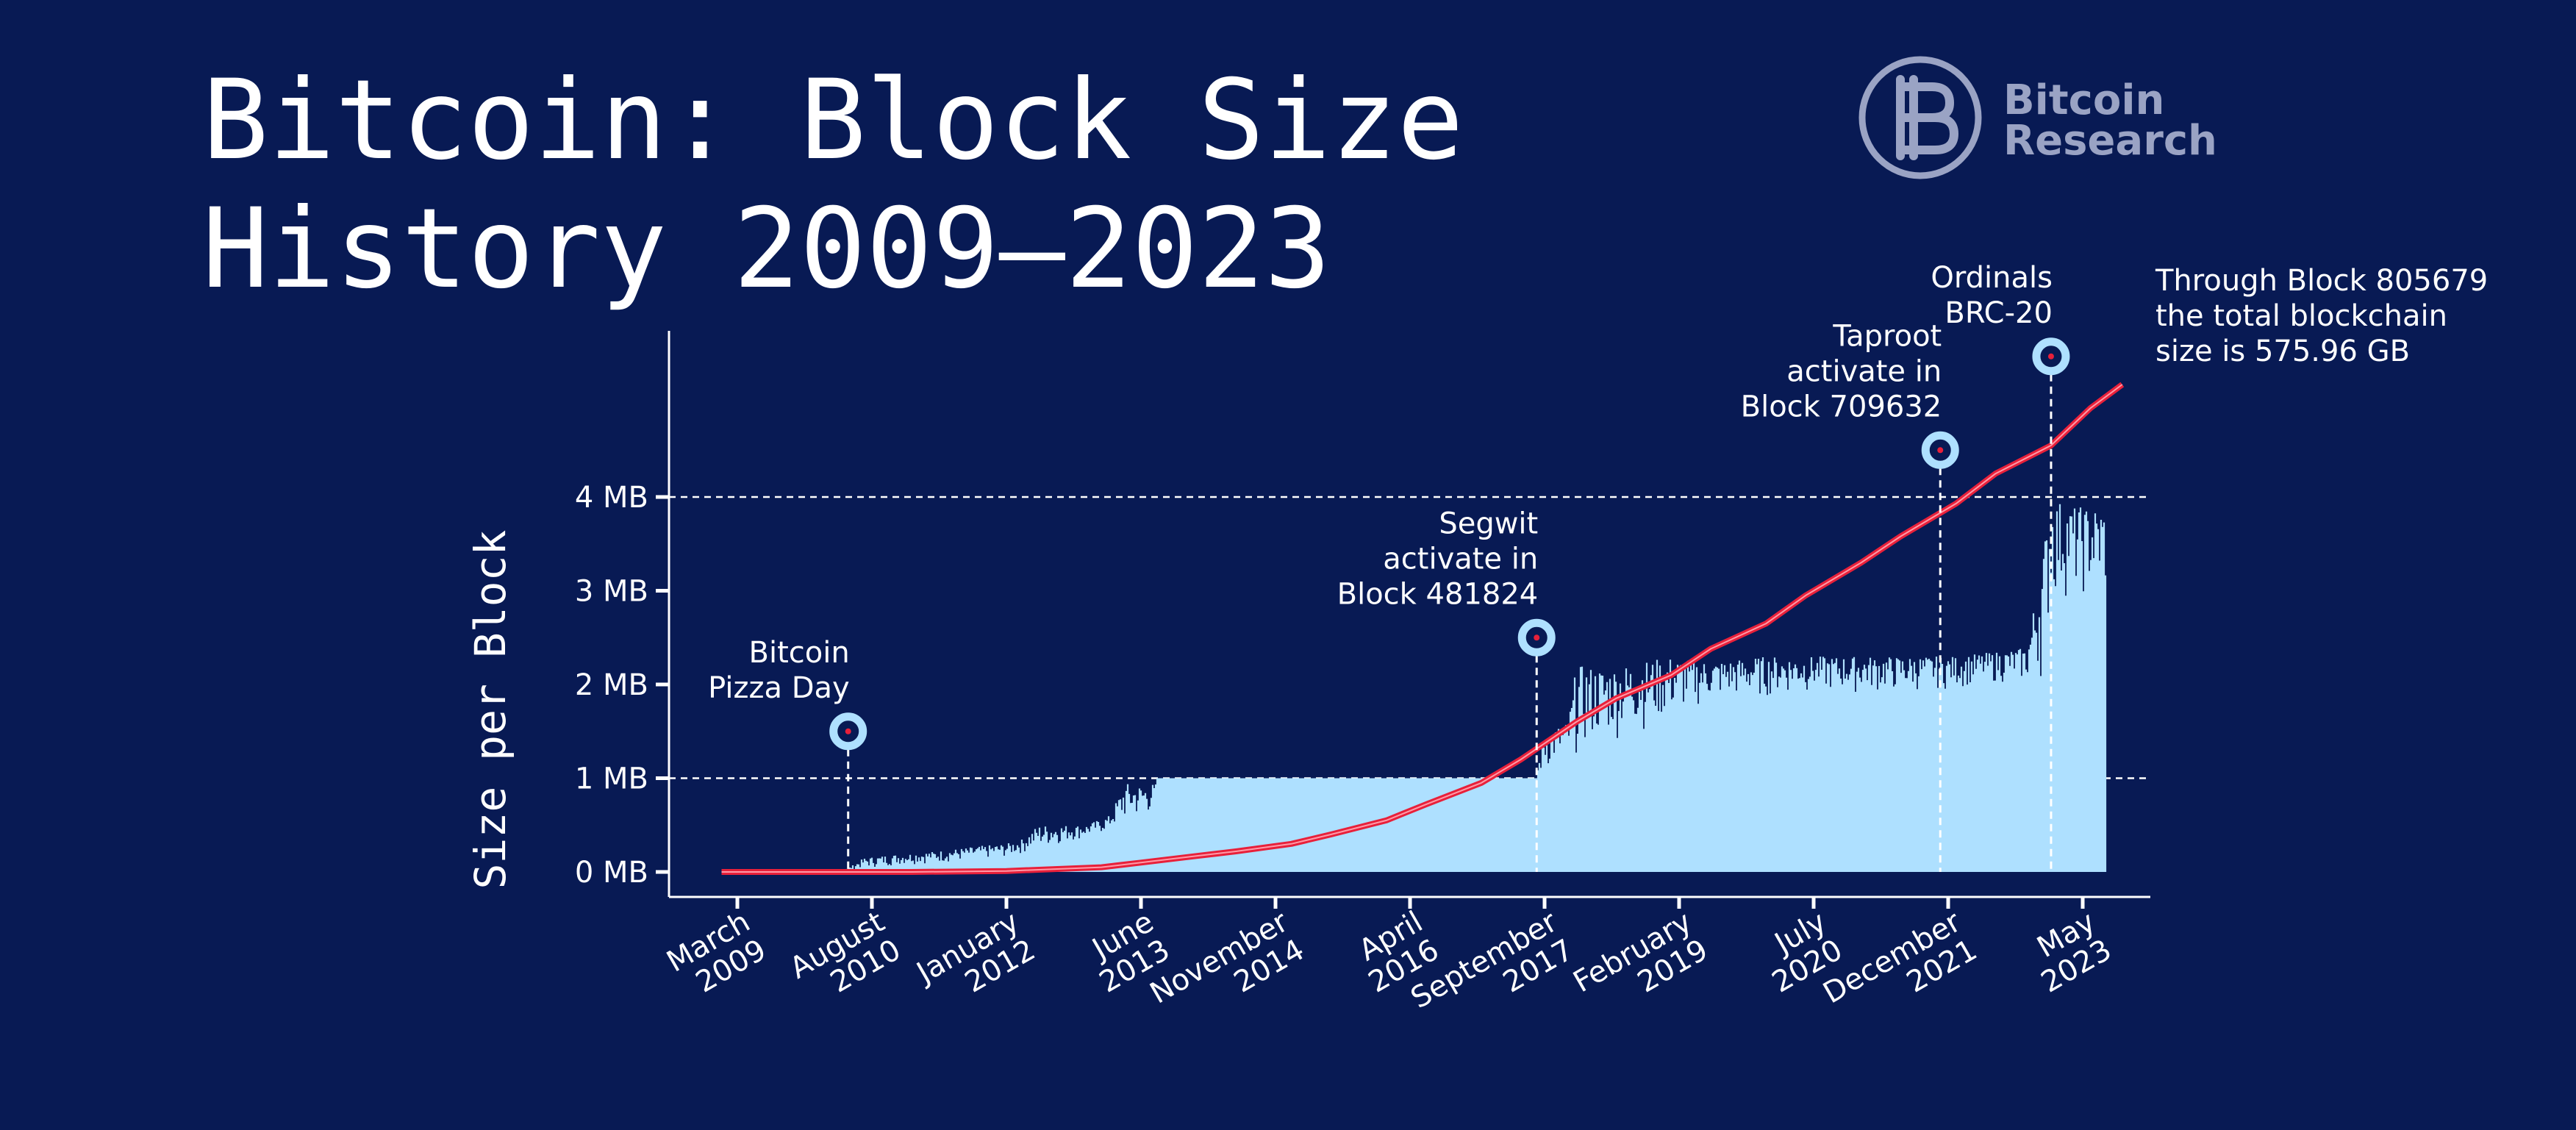 Image resolution: width=2576 pixels, height=1130 pixels. Describe the element at coordinates (1998, 313) in the screenshot. I see `annotation-text-line: BRC-20` at that location.